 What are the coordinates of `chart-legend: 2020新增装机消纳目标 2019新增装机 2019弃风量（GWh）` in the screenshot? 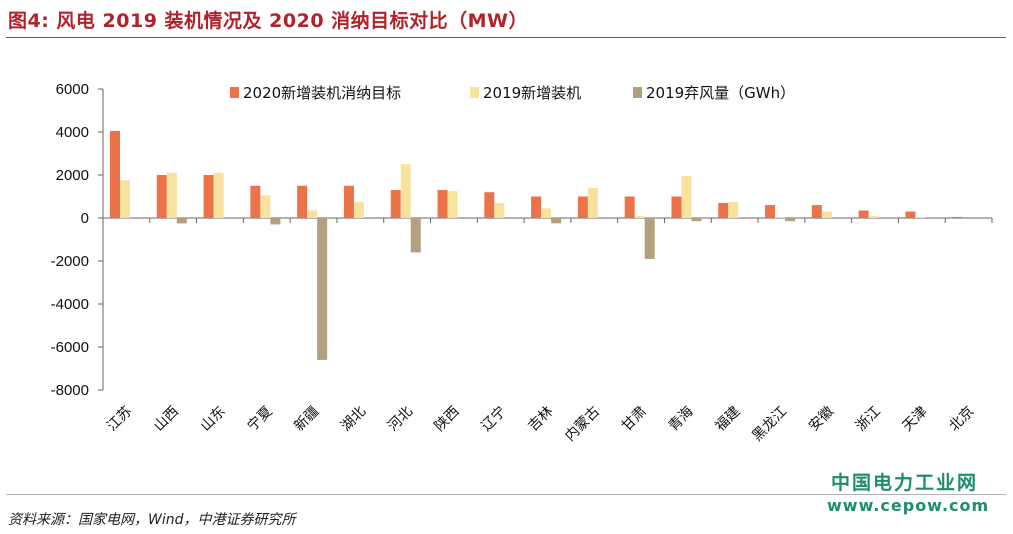 It's located at (512, 93).